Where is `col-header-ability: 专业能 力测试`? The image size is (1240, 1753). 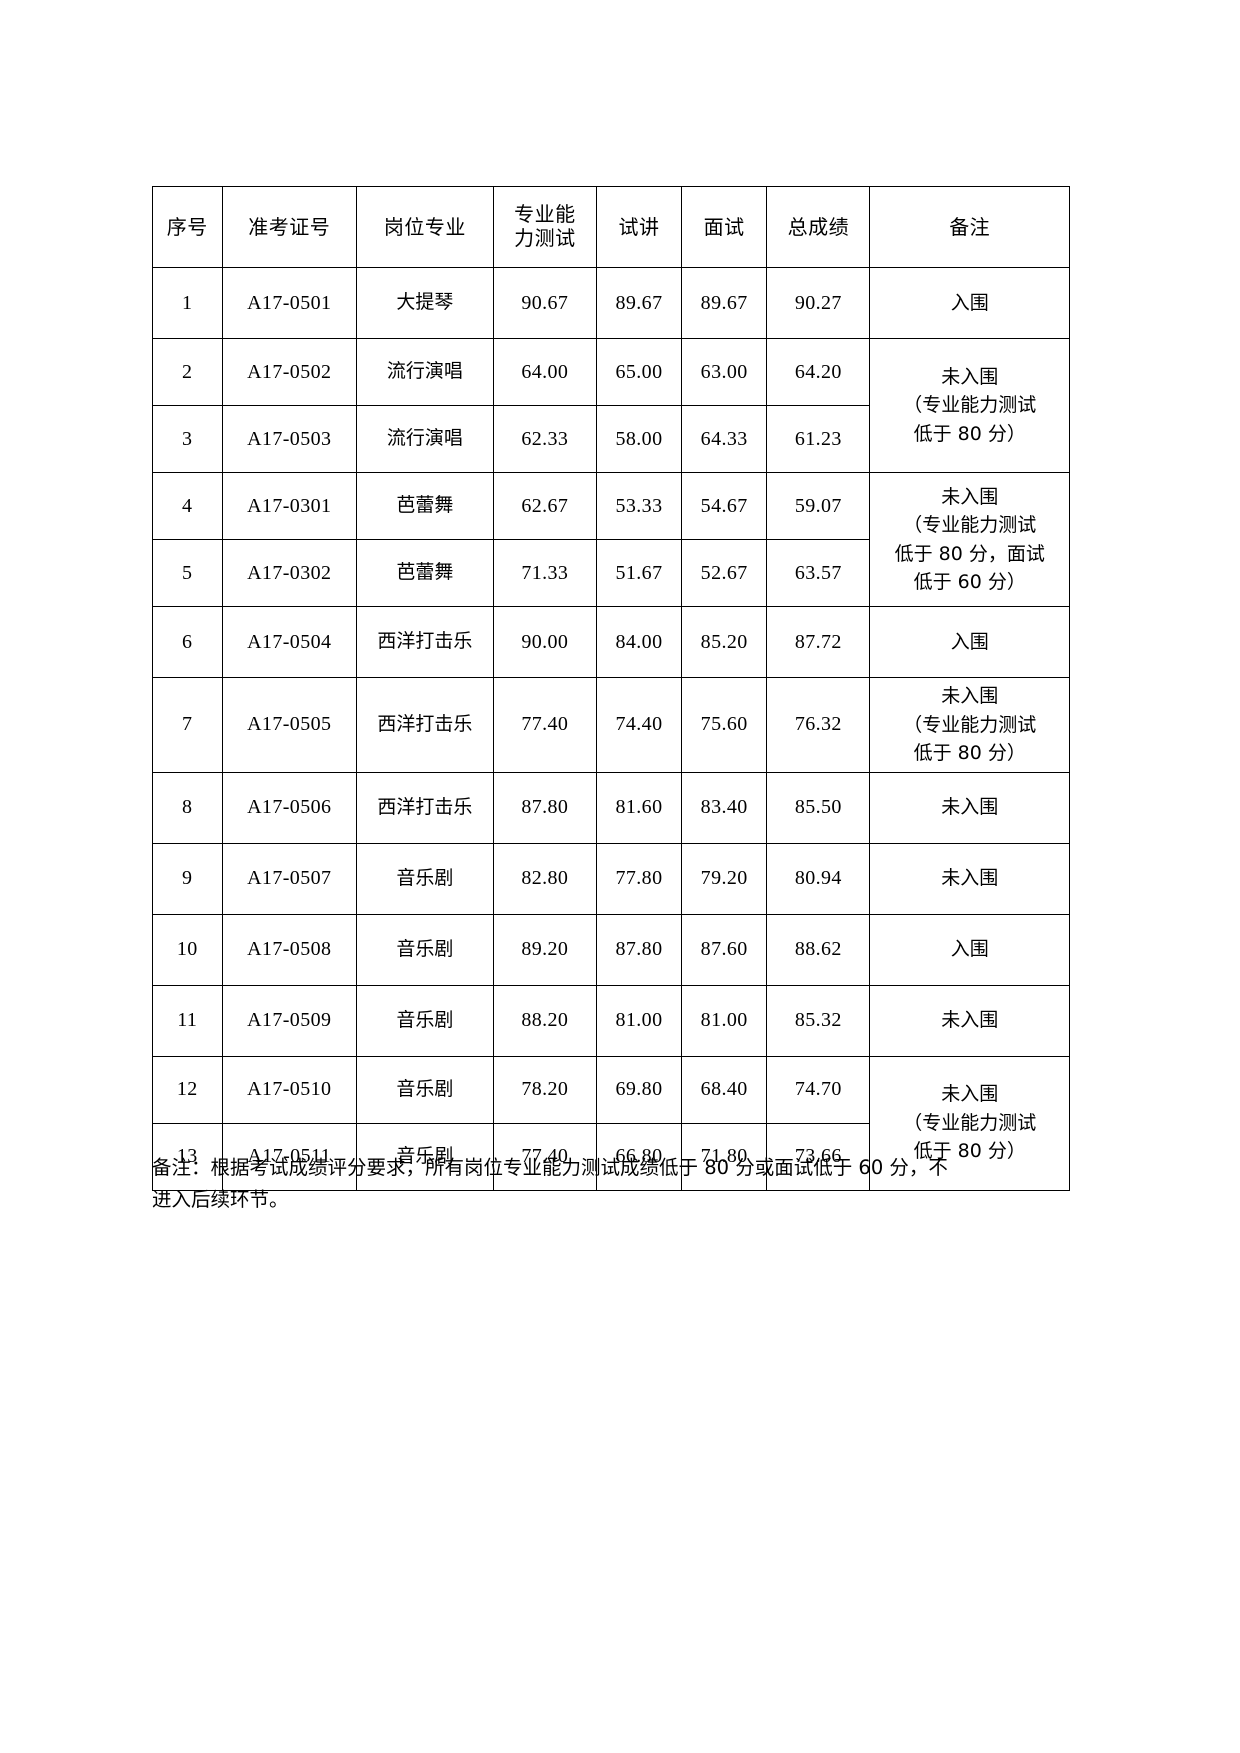
col-header-ability: 专业能 力测试 is located at coordinates (544, 227).